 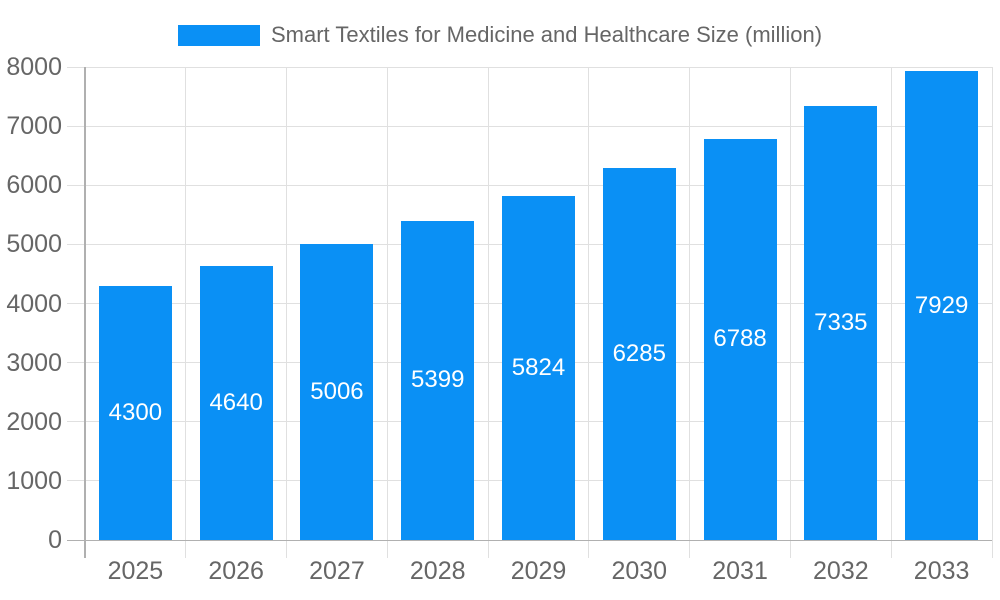 What do you see at coordinates (841, 571) in the screenshot?
I see `x-axis-label: 2032` at bounding box center [841, 571].